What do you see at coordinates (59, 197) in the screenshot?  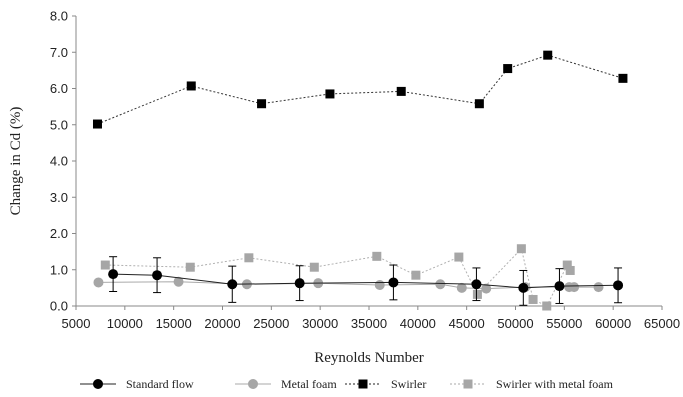 I see `y-tick-label: 3.0` at bounding box center [59, 197].